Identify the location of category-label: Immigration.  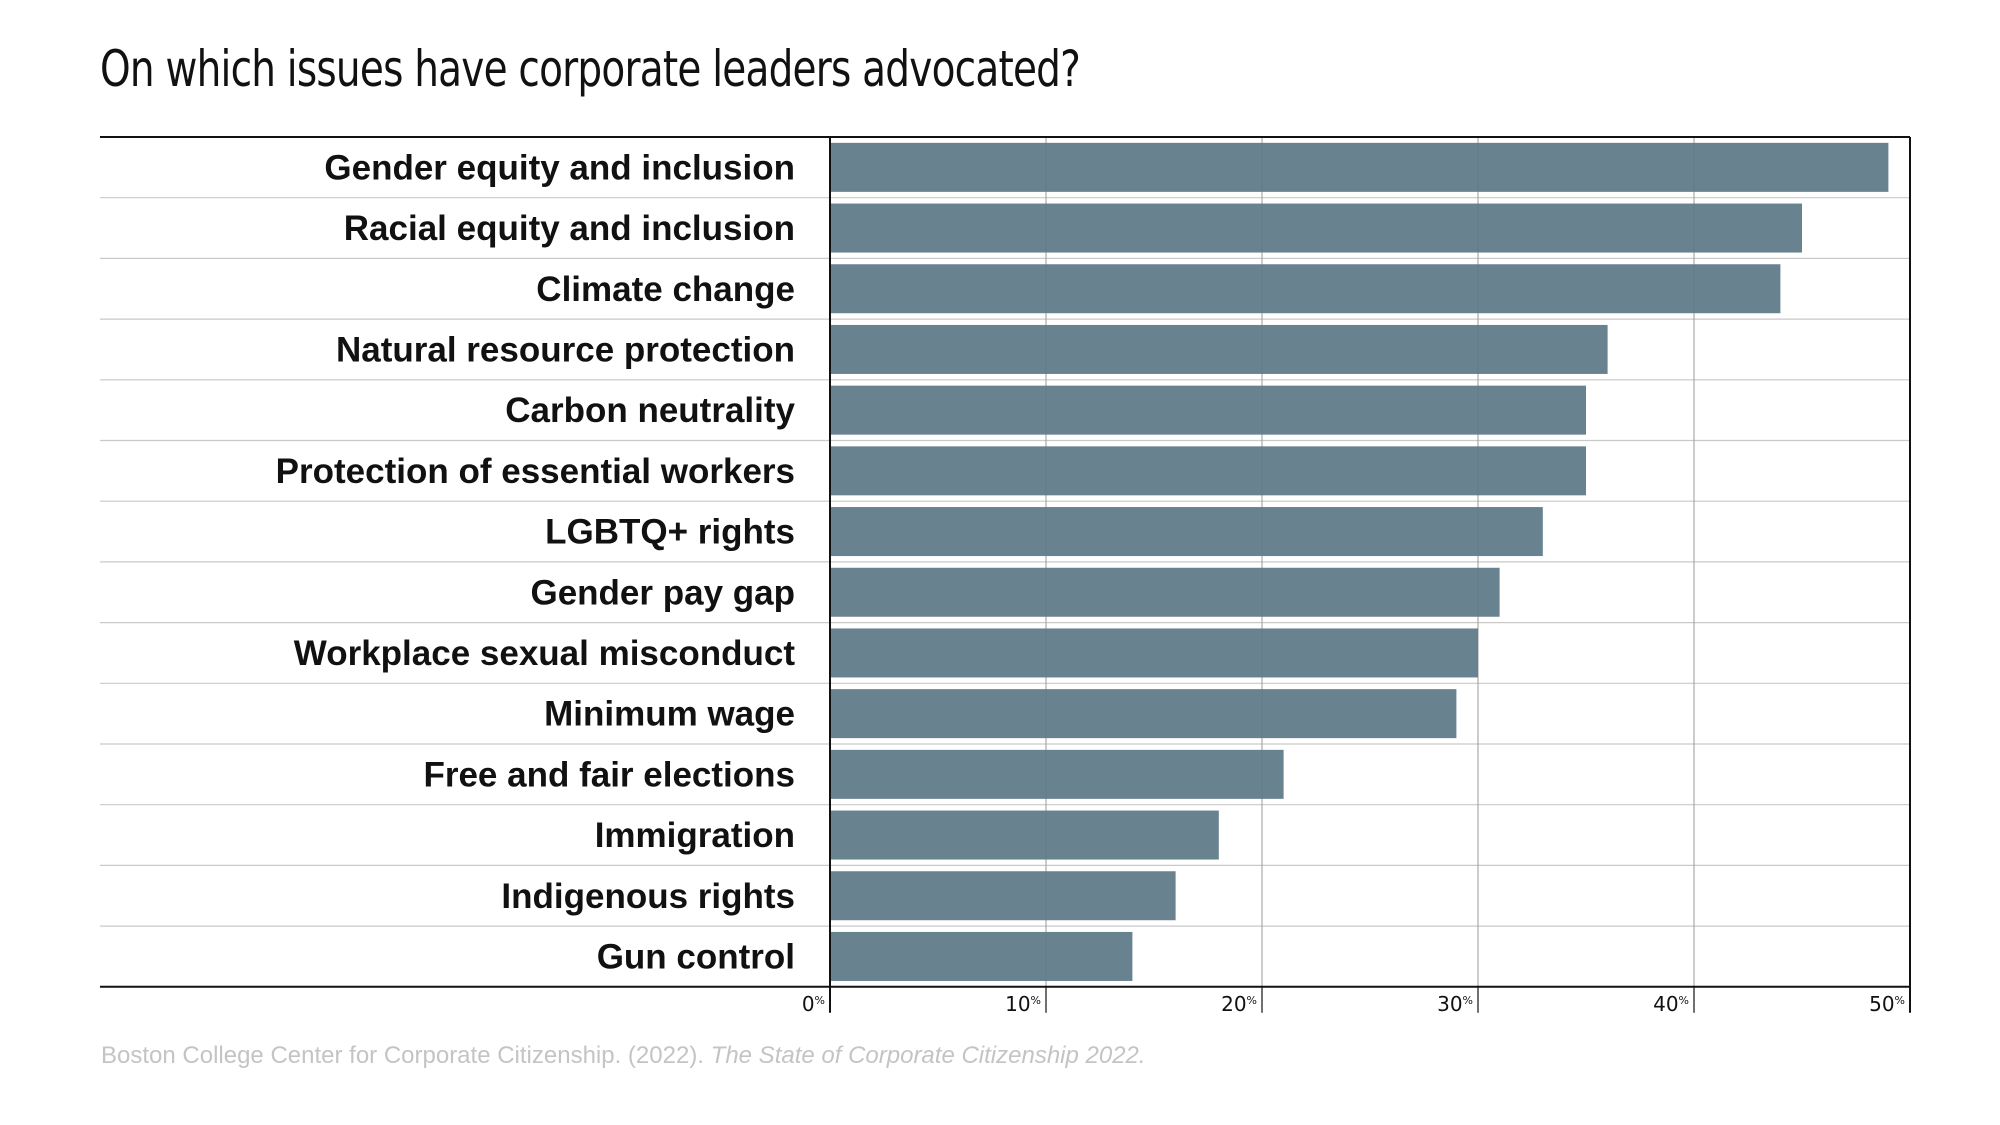
(695, 835).